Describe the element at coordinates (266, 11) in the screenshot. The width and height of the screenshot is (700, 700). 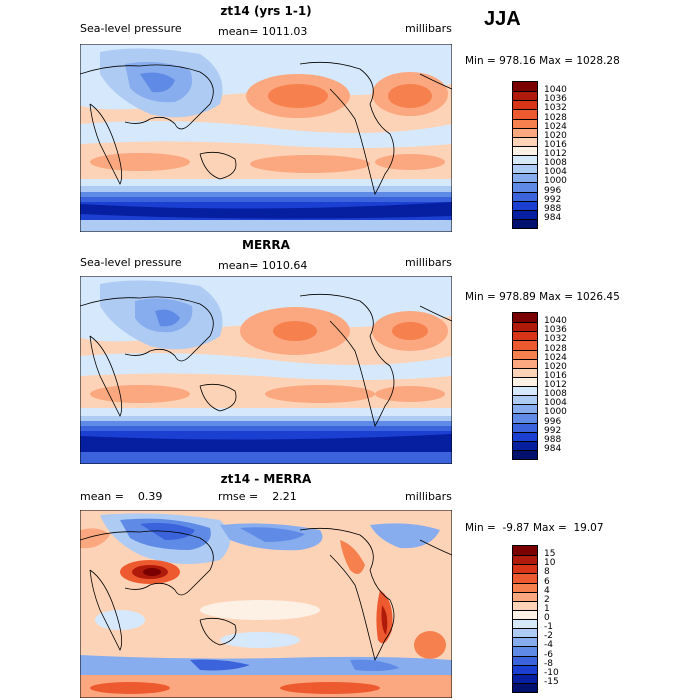
I see `panel-1-title: zt14 (yrs 1-1)` at that location.